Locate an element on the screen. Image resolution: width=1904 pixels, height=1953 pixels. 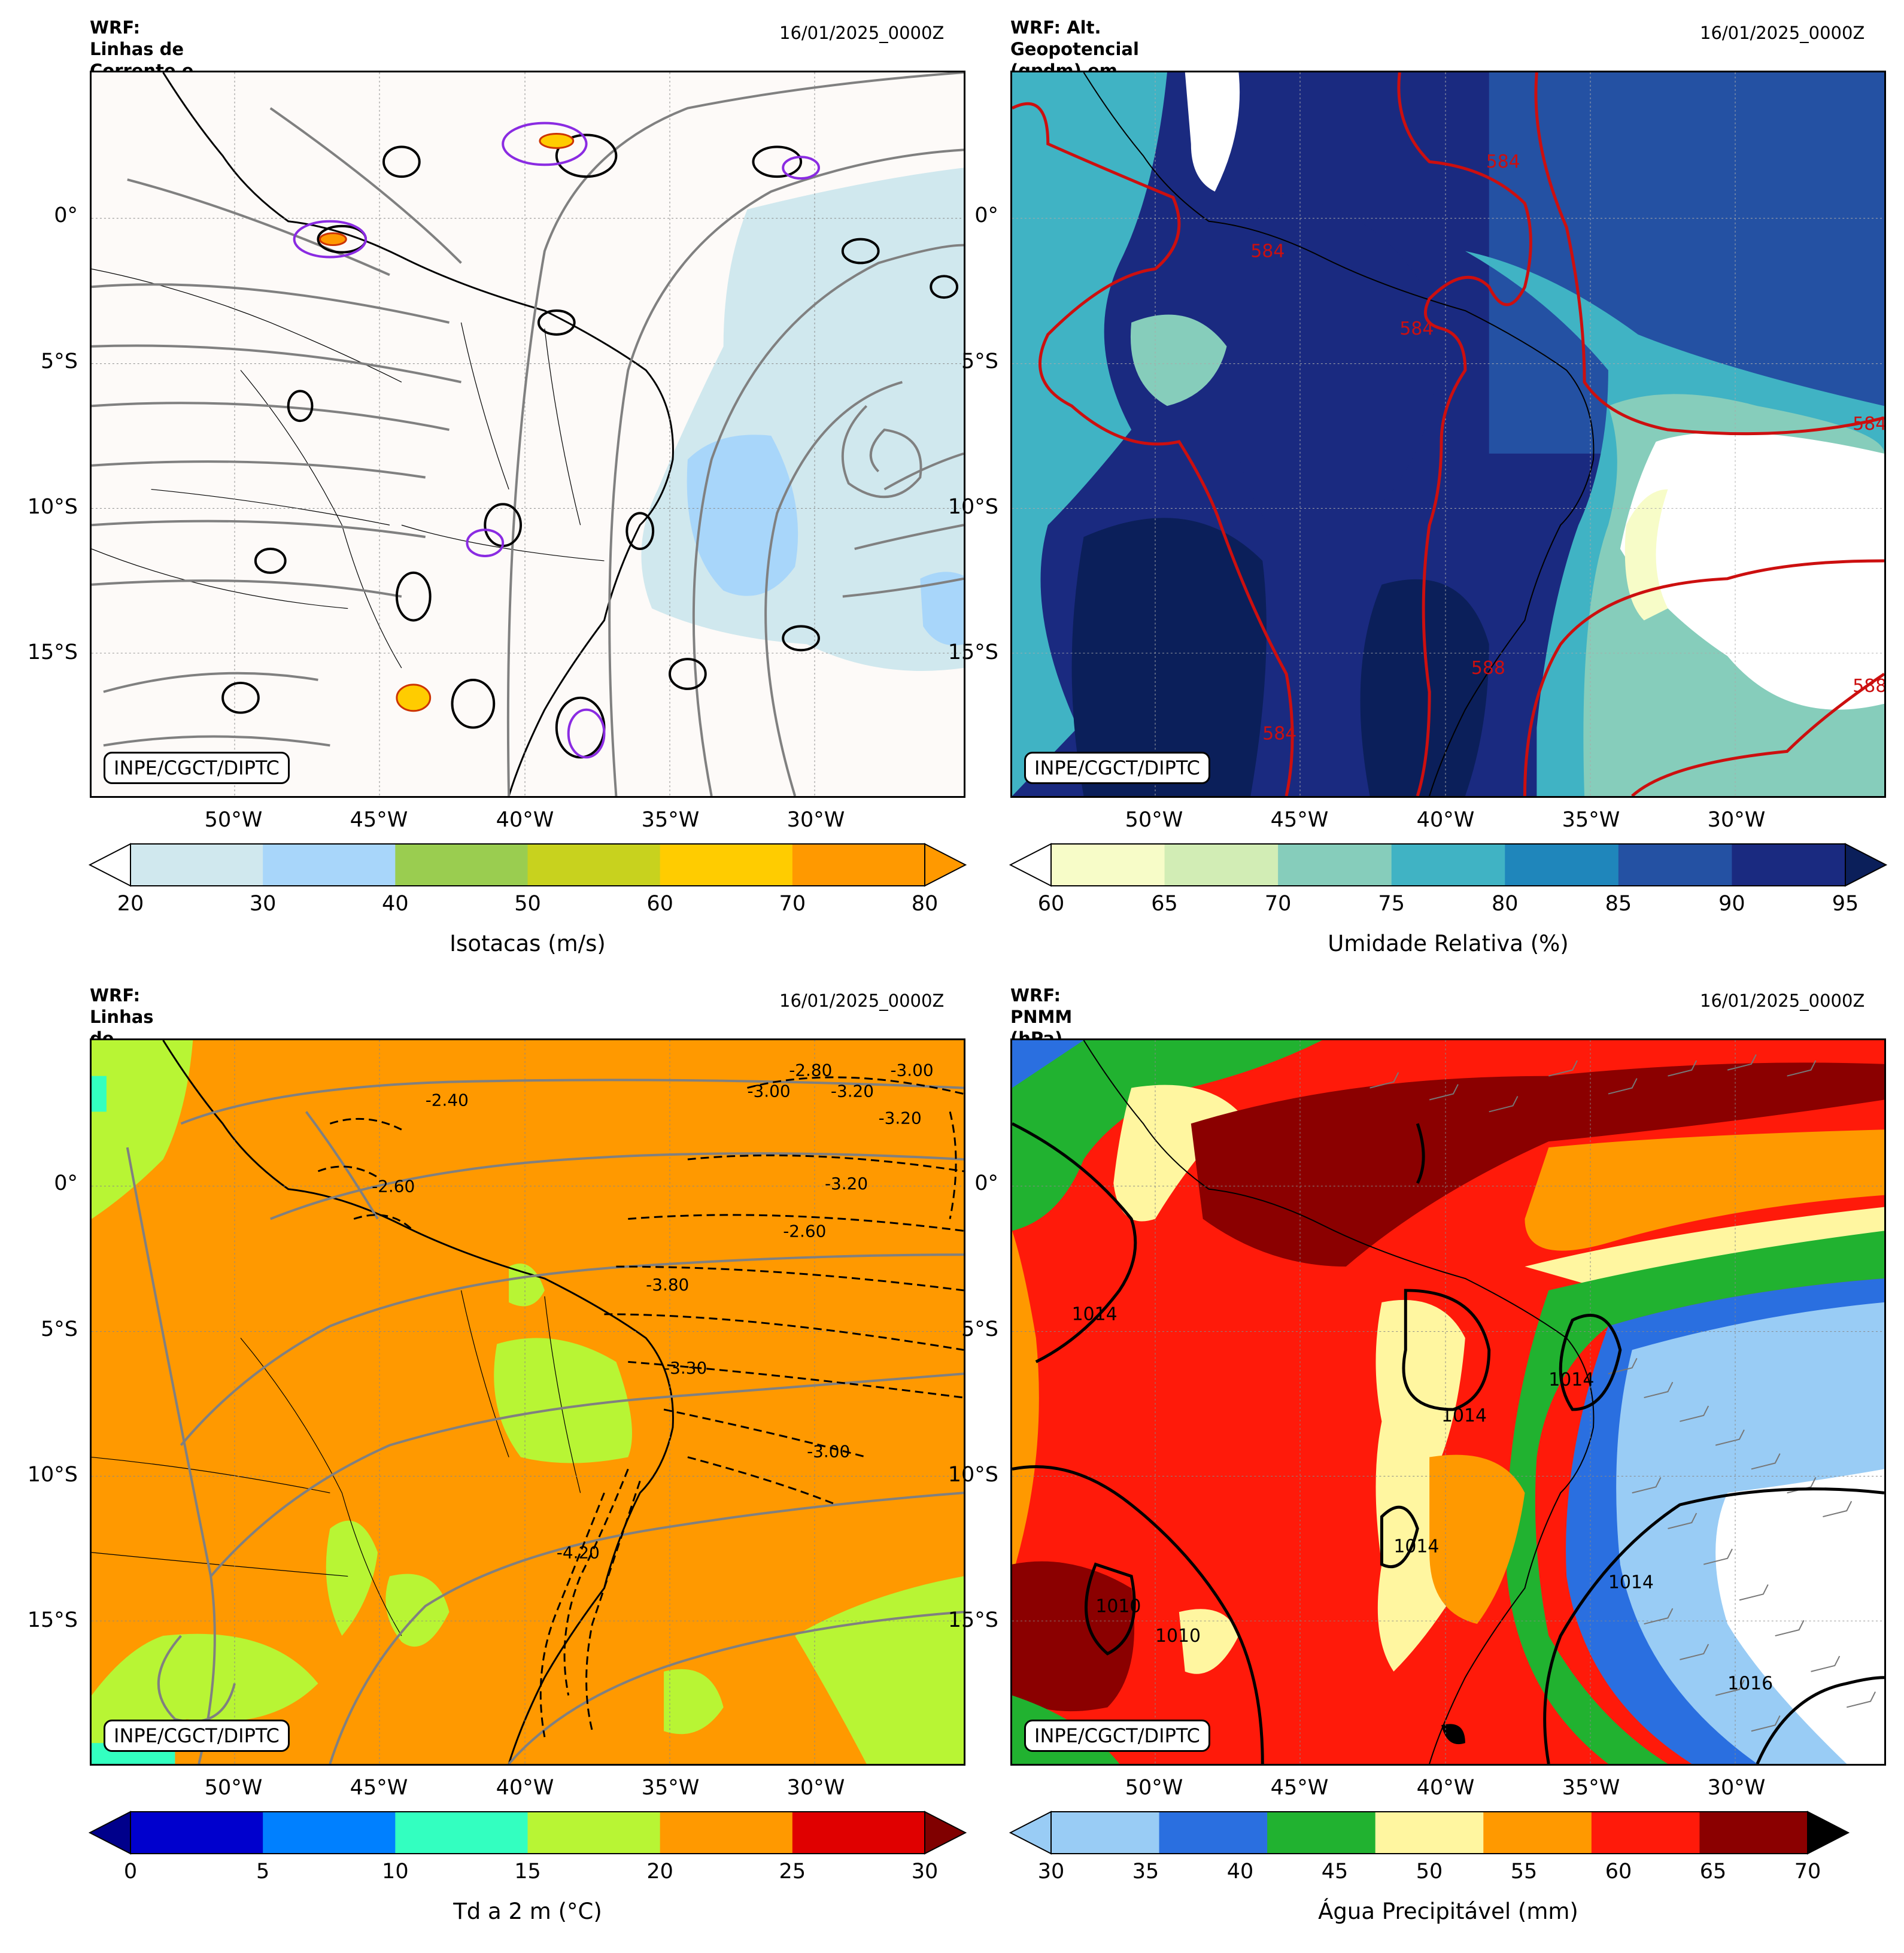
lon-label: 30°W is located at coordinates (815, 1788).